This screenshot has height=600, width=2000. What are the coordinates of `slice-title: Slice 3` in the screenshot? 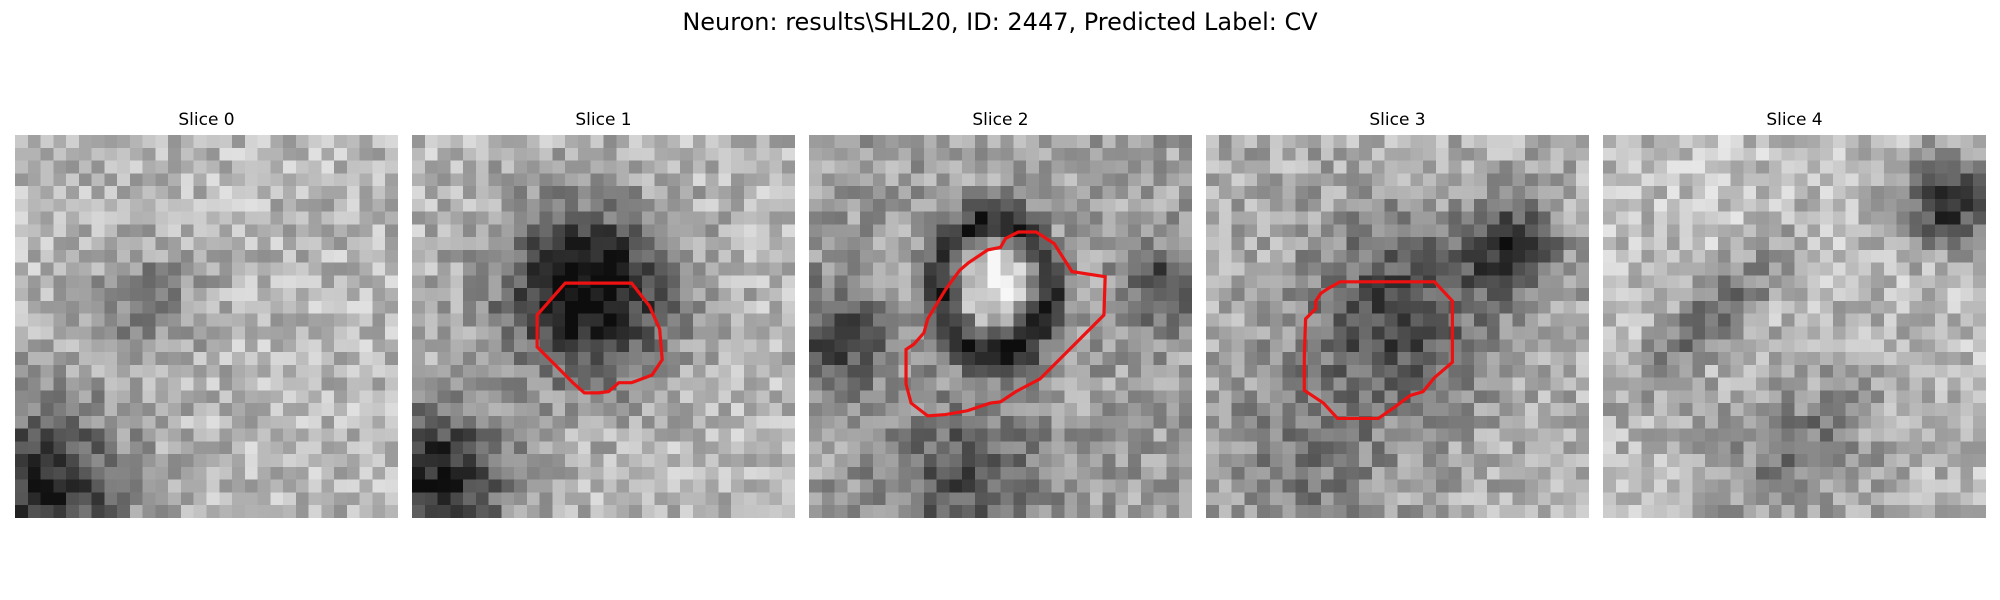 It's located at (1397, 120).